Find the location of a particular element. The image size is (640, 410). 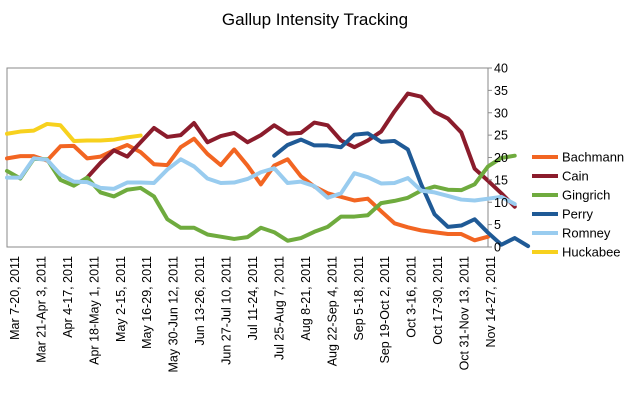

x-tick-label: Apr 4-17, 2011 is located at coordinates (68, 297).